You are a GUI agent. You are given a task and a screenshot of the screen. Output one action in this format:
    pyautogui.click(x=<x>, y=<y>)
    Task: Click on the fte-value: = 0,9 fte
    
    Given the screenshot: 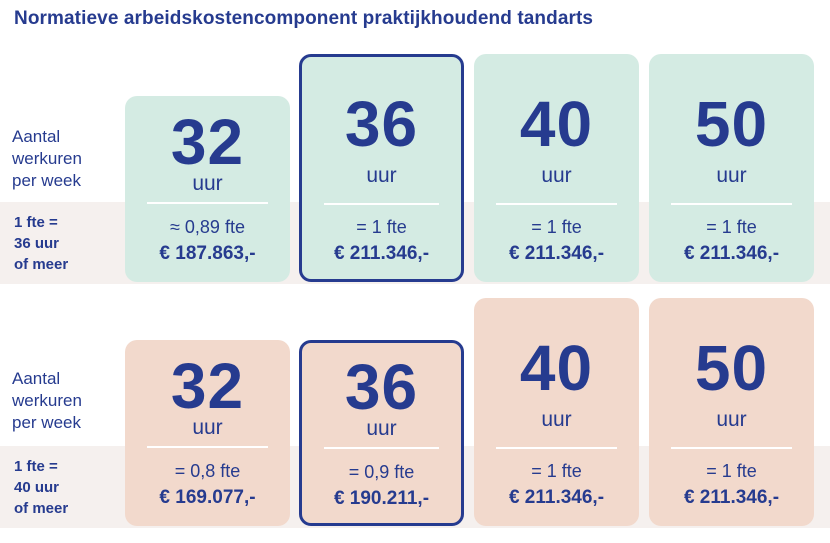 What is the action you would take?
    pyautogui.click(x=381, y=472)
    